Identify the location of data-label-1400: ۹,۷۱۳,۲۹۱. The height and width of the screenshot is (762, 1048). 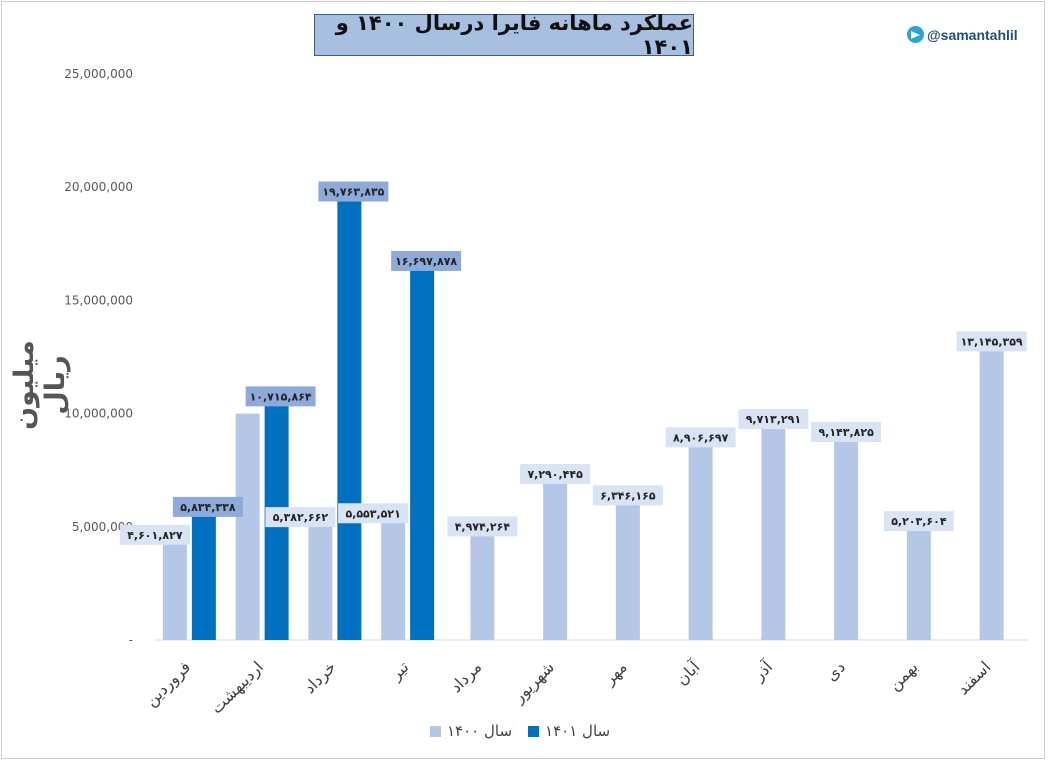
(773, 419).